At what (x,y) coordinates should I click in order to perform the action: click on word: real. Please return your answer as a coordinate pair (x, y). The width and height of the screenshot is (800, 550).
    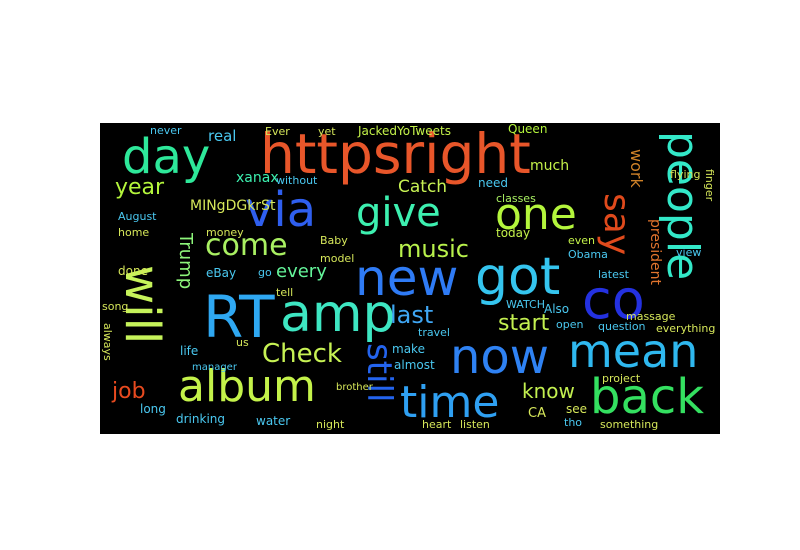
    Looking at the image, I should click on (222, 136).